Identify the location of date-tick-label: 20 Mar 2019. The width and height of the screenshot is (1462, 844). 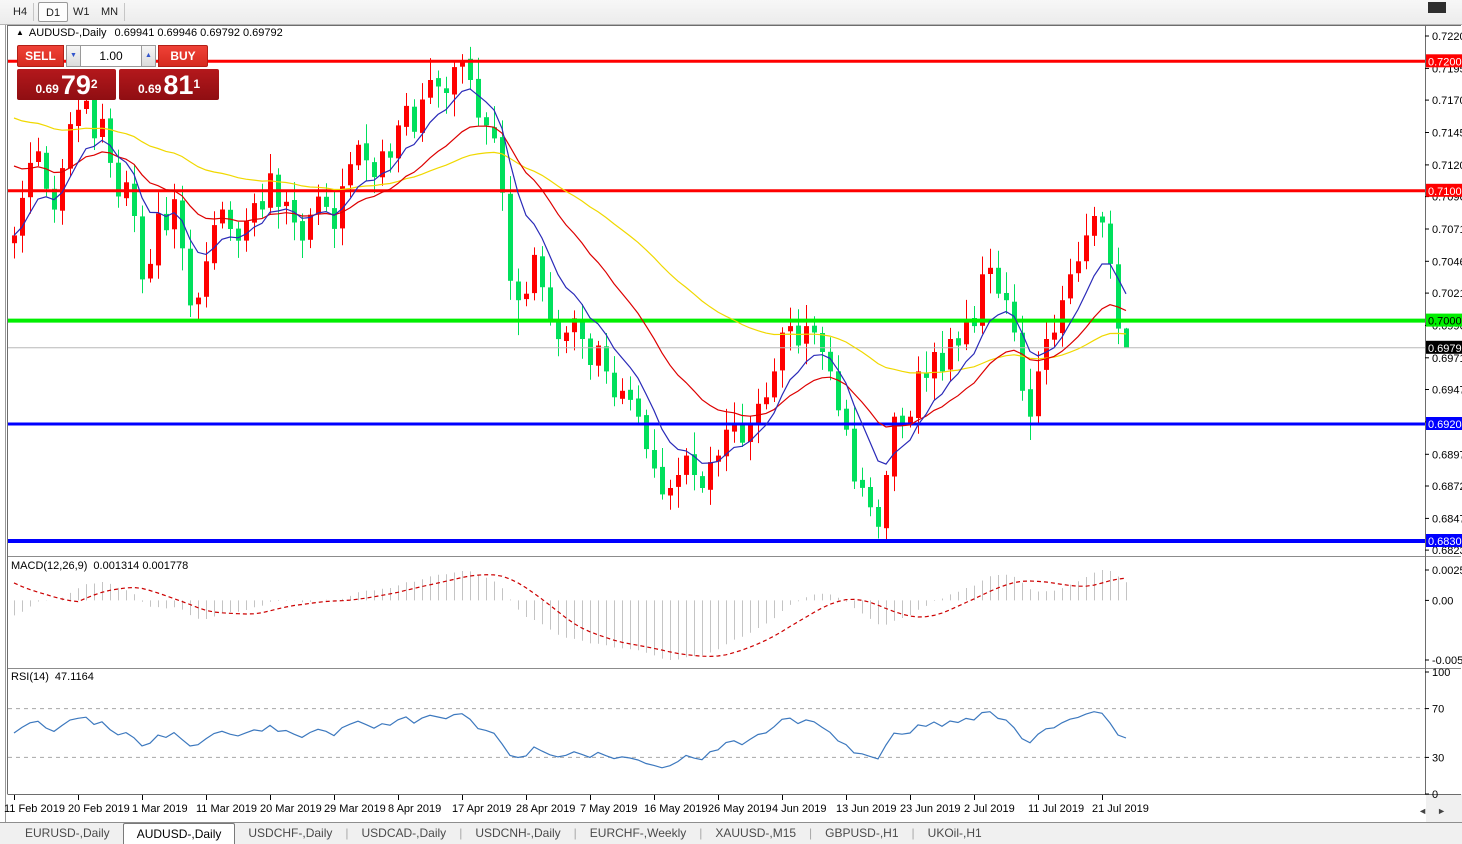
(291, 809).